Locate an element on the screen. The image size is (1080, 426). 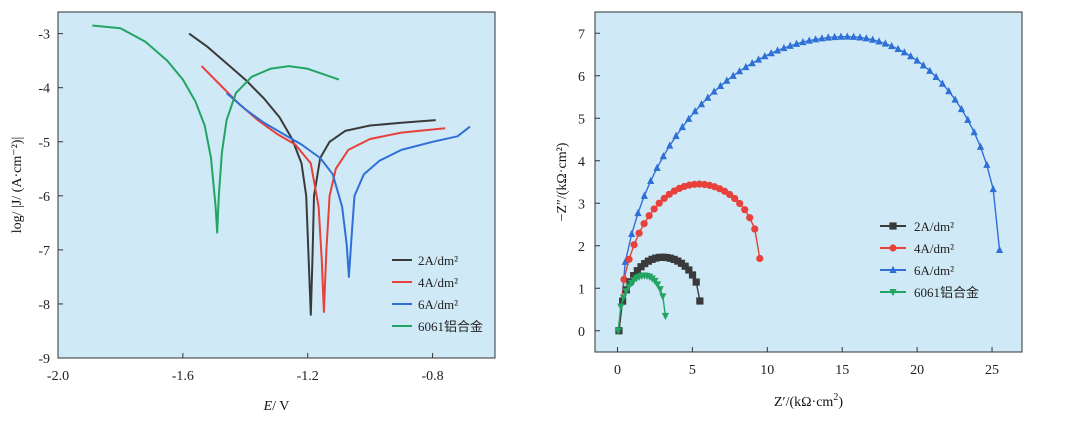
y-tick-label: 6 is located at coordinates (581, 77).